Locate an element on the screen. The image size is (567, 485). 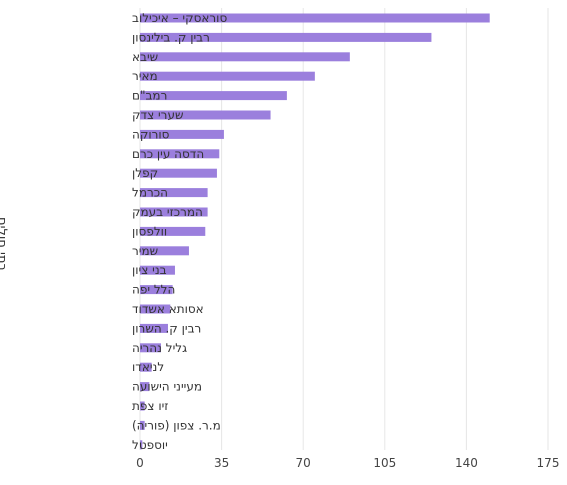
y-axis-label: בתי חולים is located at coordinates (4, 244).